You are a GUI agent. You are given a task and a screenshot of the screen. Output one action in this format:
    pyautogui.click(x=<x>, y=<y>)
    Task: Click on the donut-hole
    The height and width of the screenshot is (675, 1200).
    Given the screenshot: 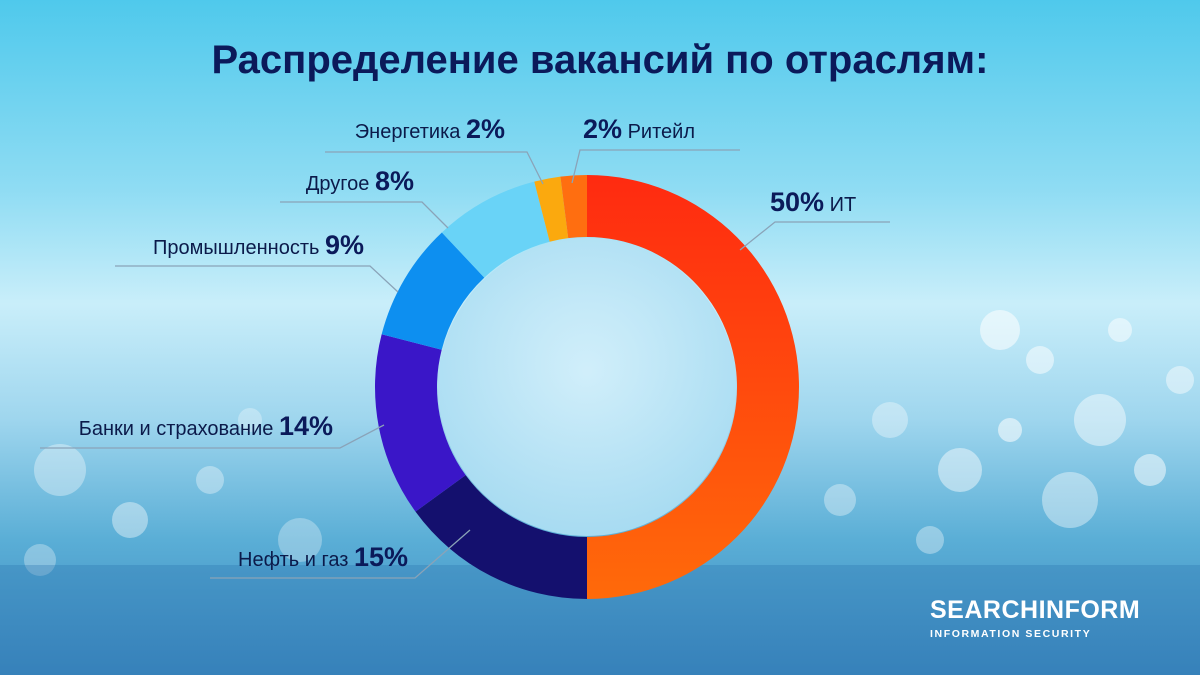 What is the action you would take?
    pyautogui.click(x=587, y=387)
    